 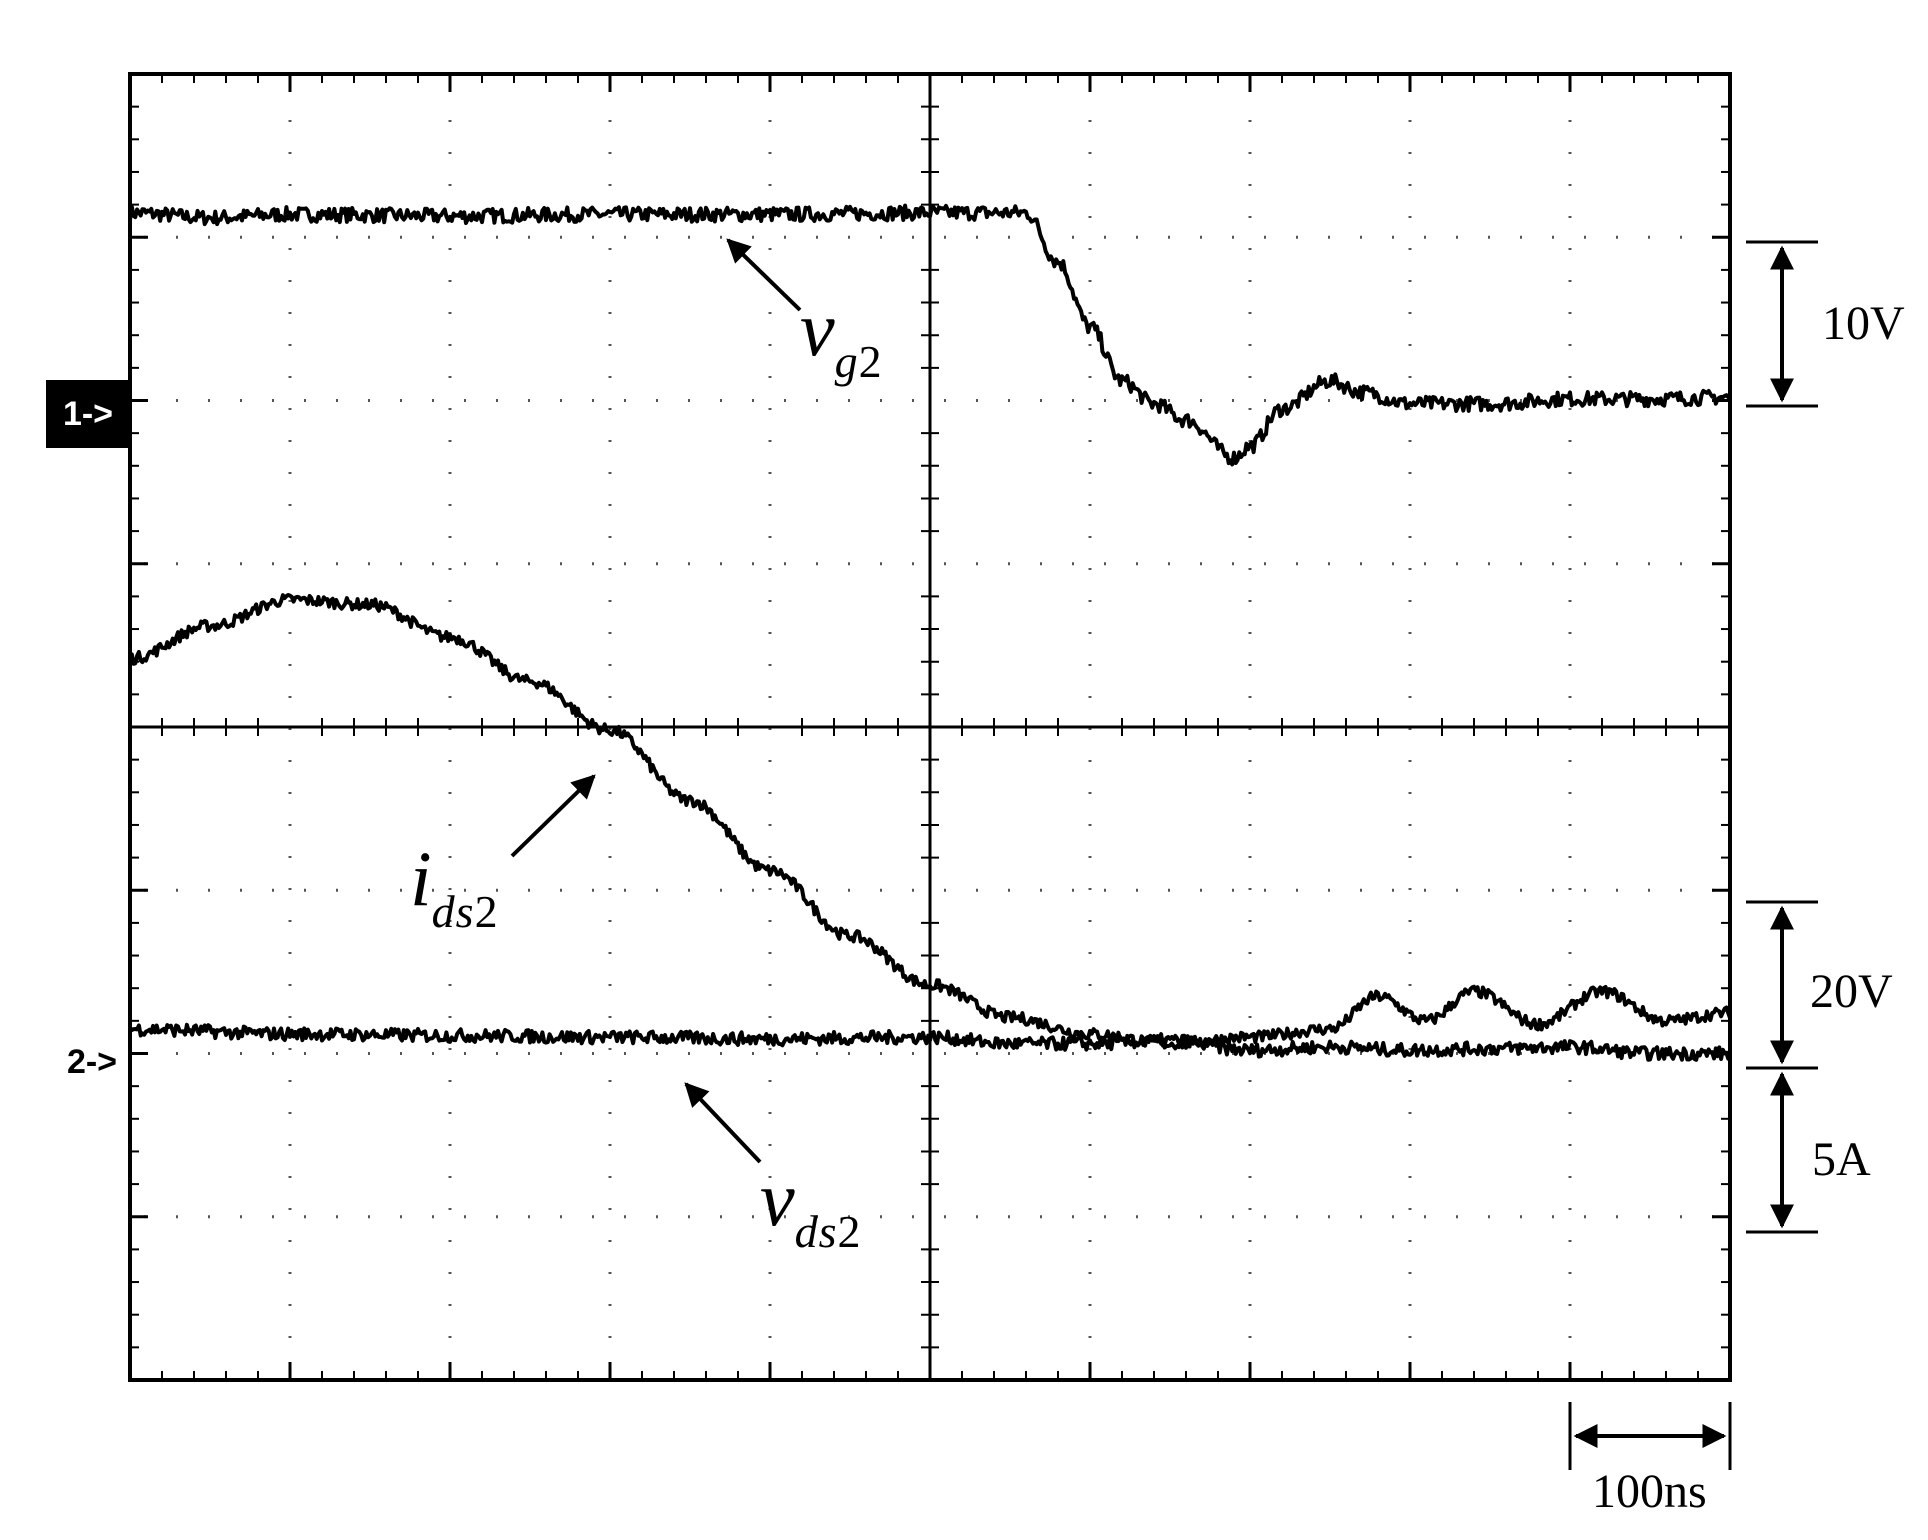 What do you see at coordinates (454, 886) in the screenshot?
I see `ids2-label: ids2` at bounding box center [454, 886].